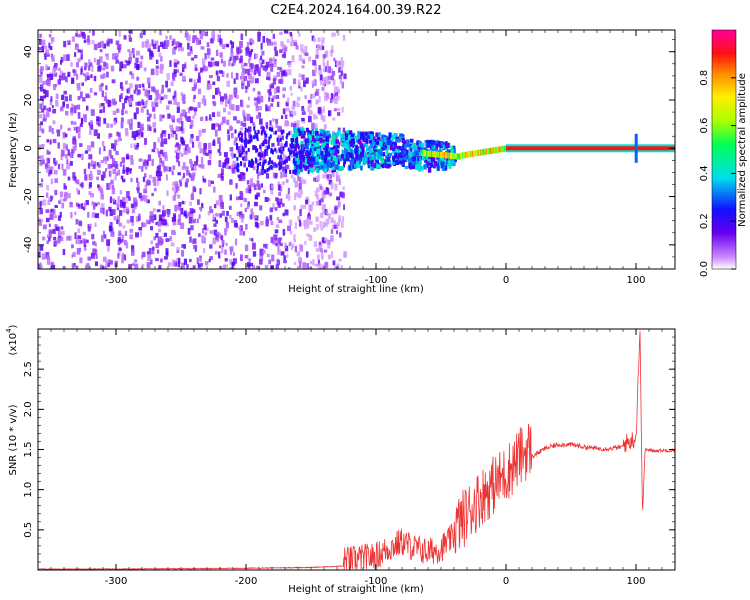 Image resolution: width=750 pixels, height=600 pixels. I want to click on x-tick-label: 0, so click(506, 280).